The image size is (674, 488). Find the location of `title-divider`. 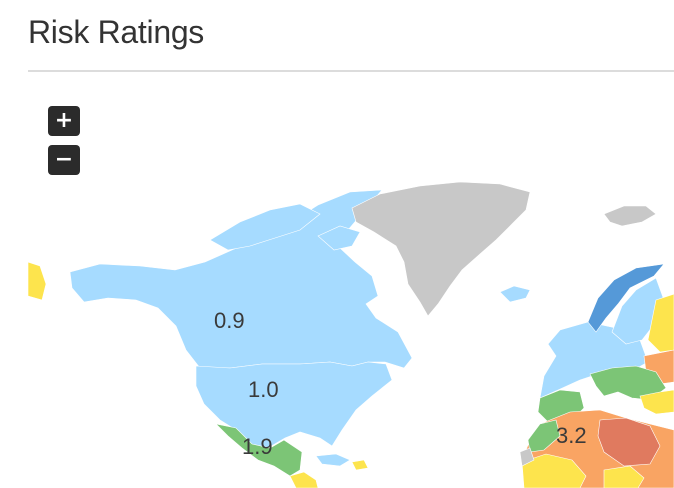

title-divider is located at coordinates (351, 71).